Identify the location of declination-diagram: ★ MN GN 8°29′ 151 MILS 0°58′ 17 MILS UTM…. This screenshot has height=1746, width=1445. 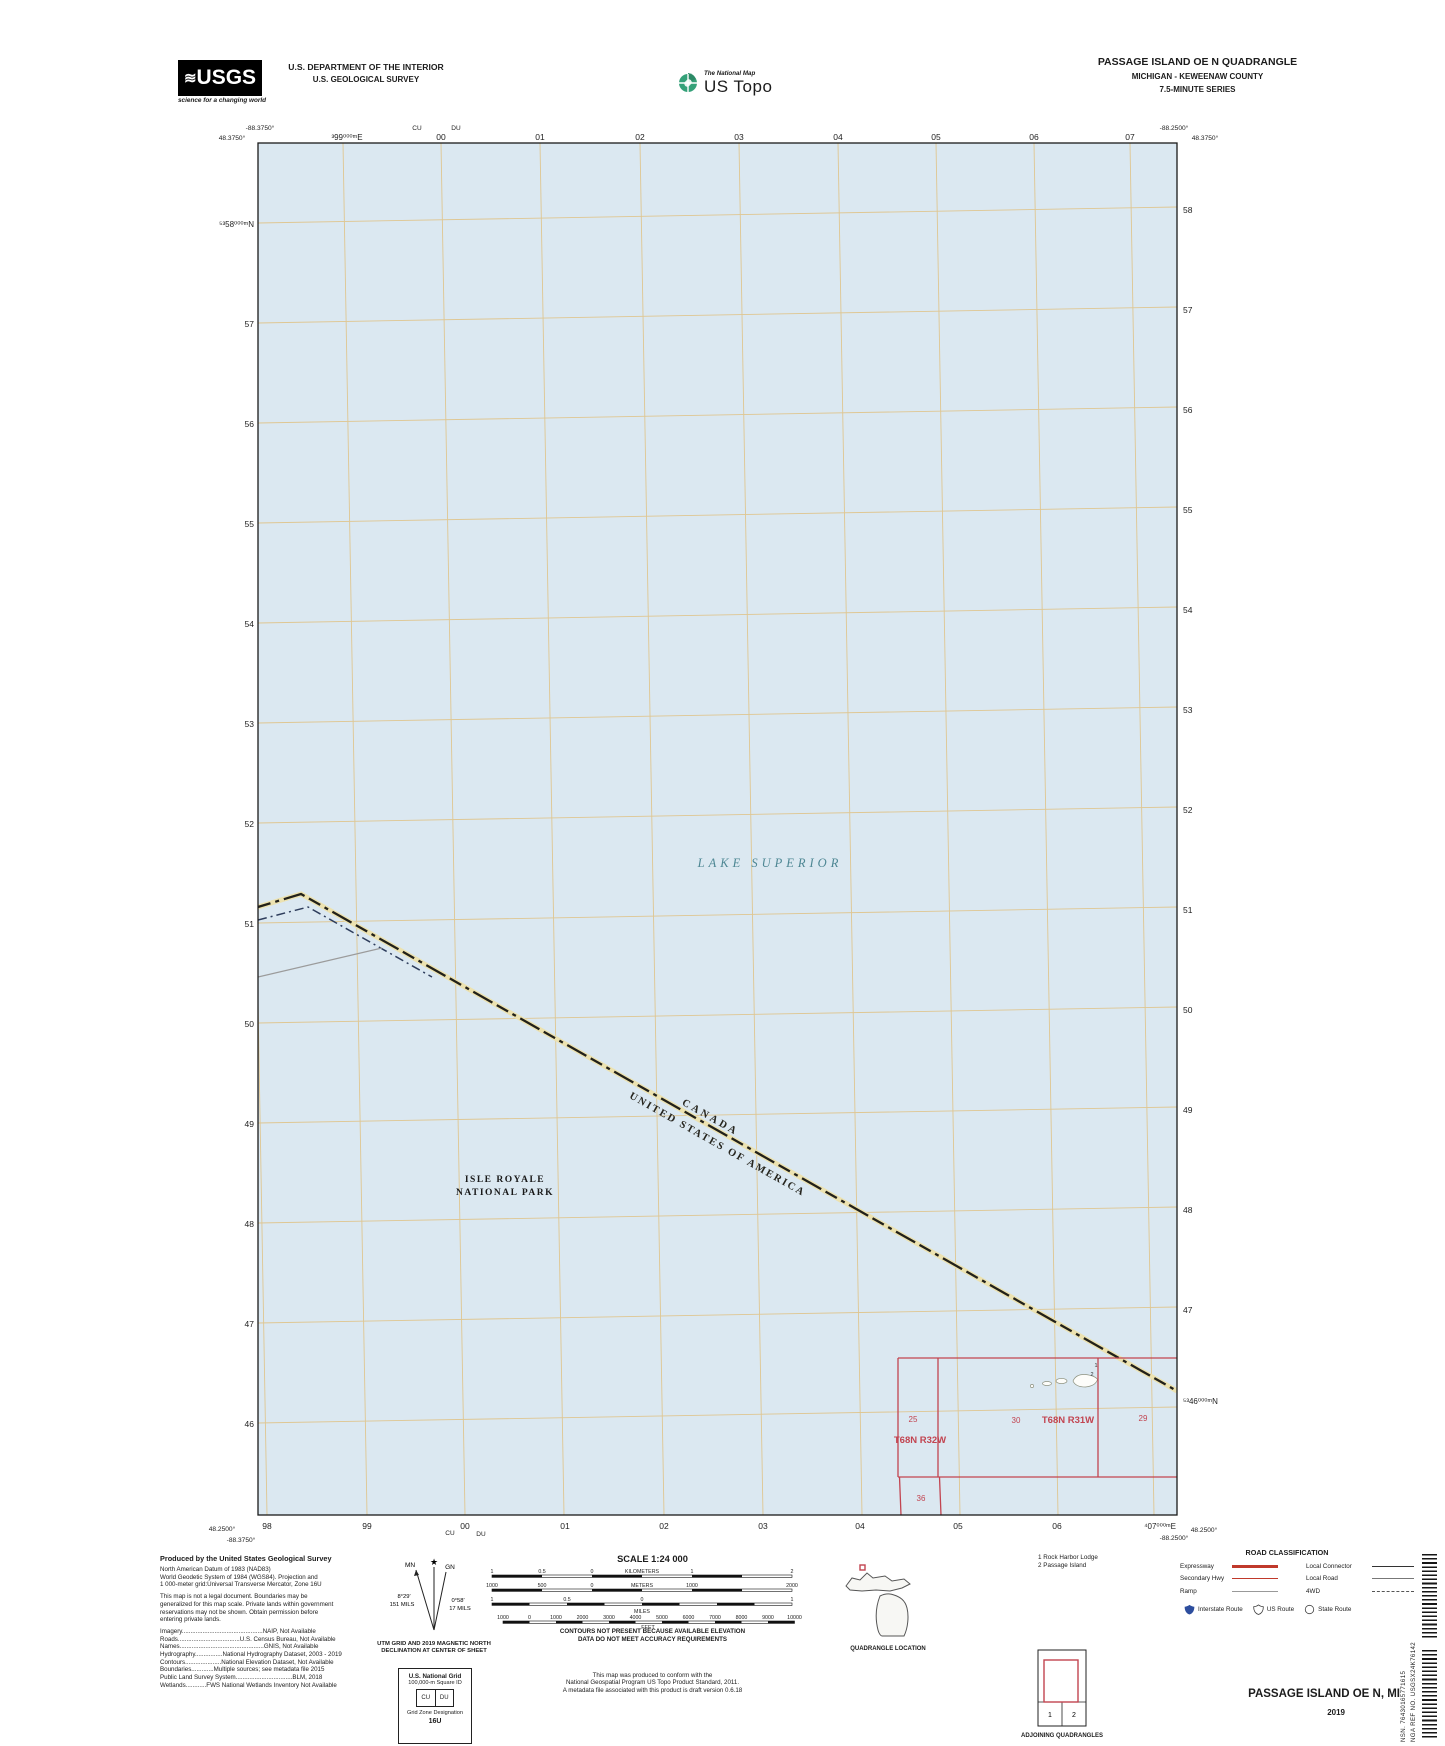
(434, 1604).